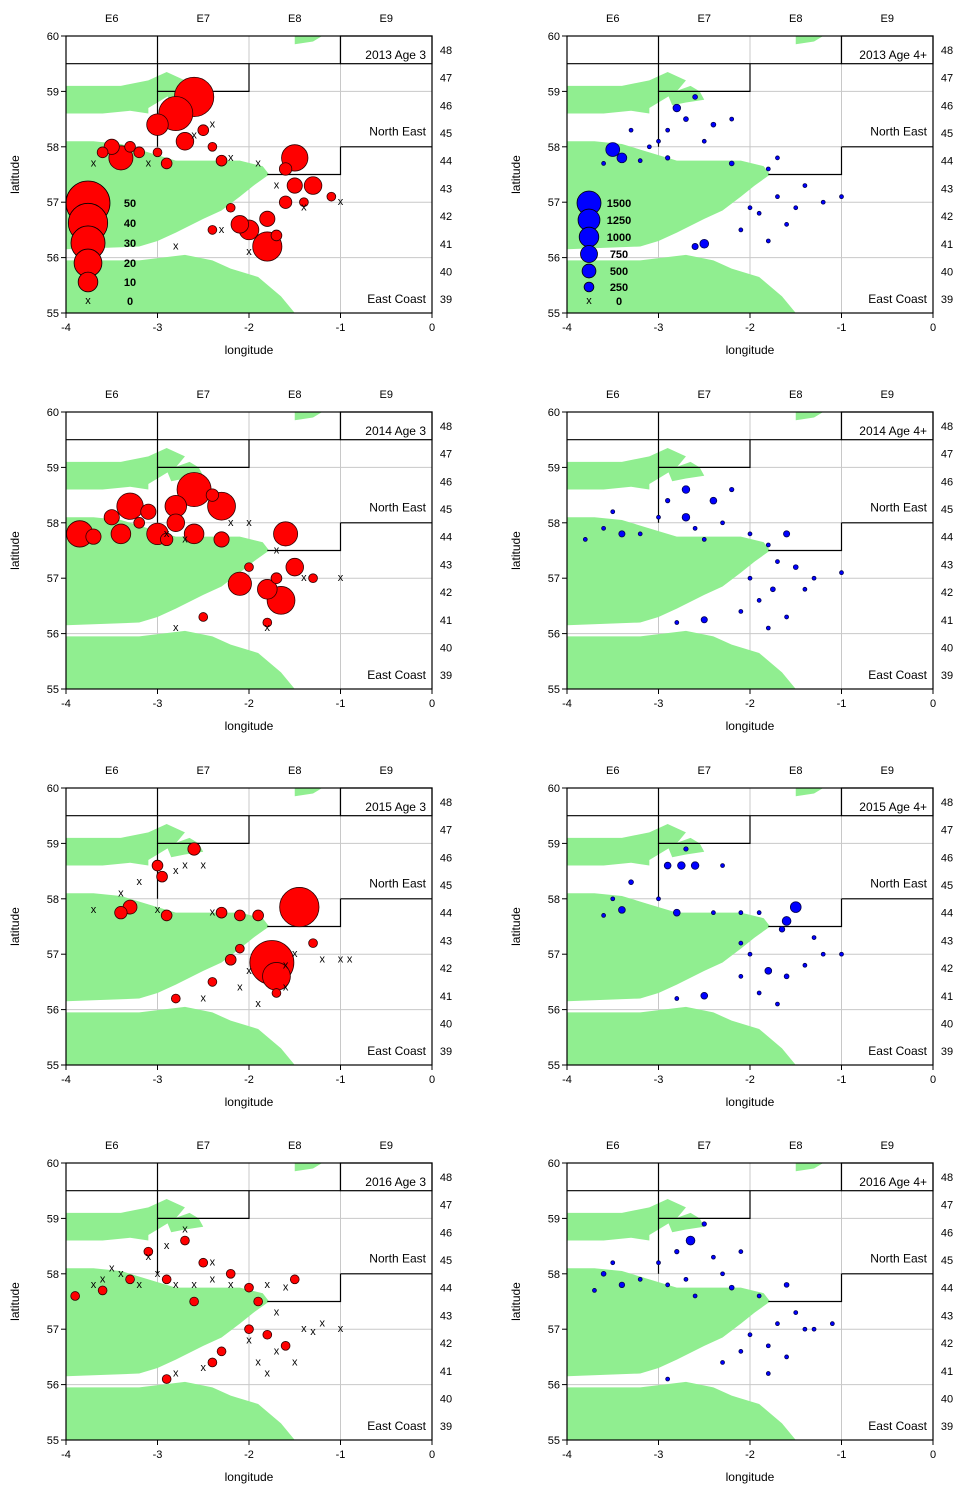  I want to click on y-axis-title: latitude, so click(15, 550).